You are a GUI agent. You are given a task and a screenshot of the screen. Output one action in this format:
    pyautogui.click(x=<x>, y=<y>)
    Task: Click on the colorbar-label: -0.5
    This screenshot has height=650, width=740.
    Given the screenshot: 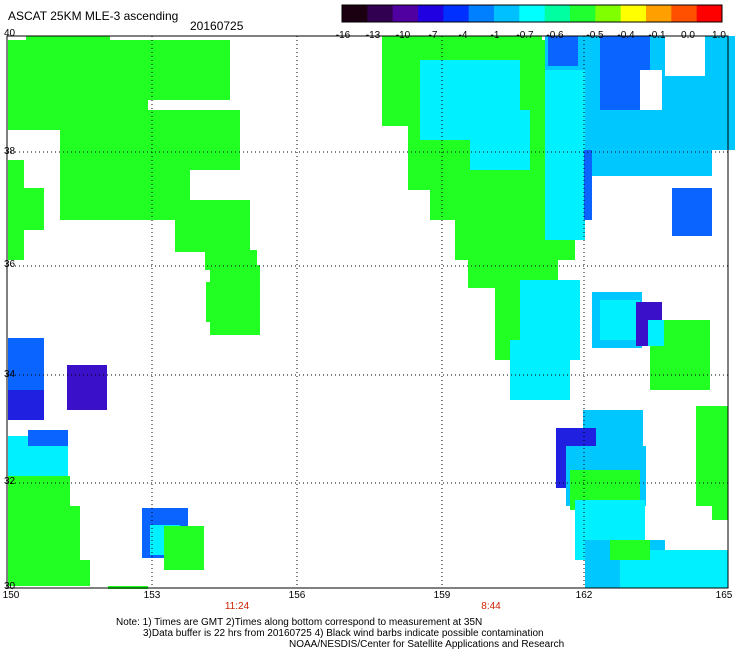 What is the action you would take?
    pyautogui.click(x=595, y=35)
    